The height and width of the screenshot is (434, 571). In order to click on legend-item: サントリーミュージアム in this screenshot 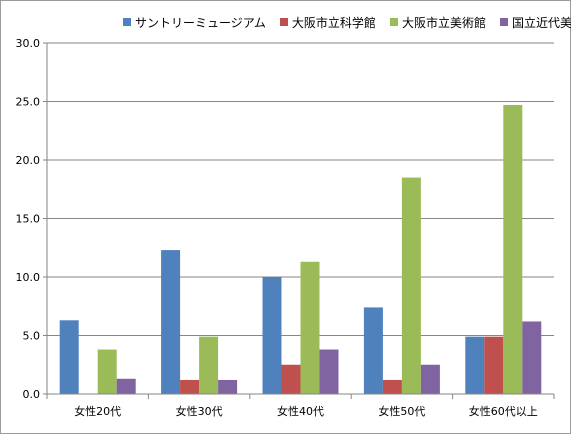, I will do `click(194, 22)`.